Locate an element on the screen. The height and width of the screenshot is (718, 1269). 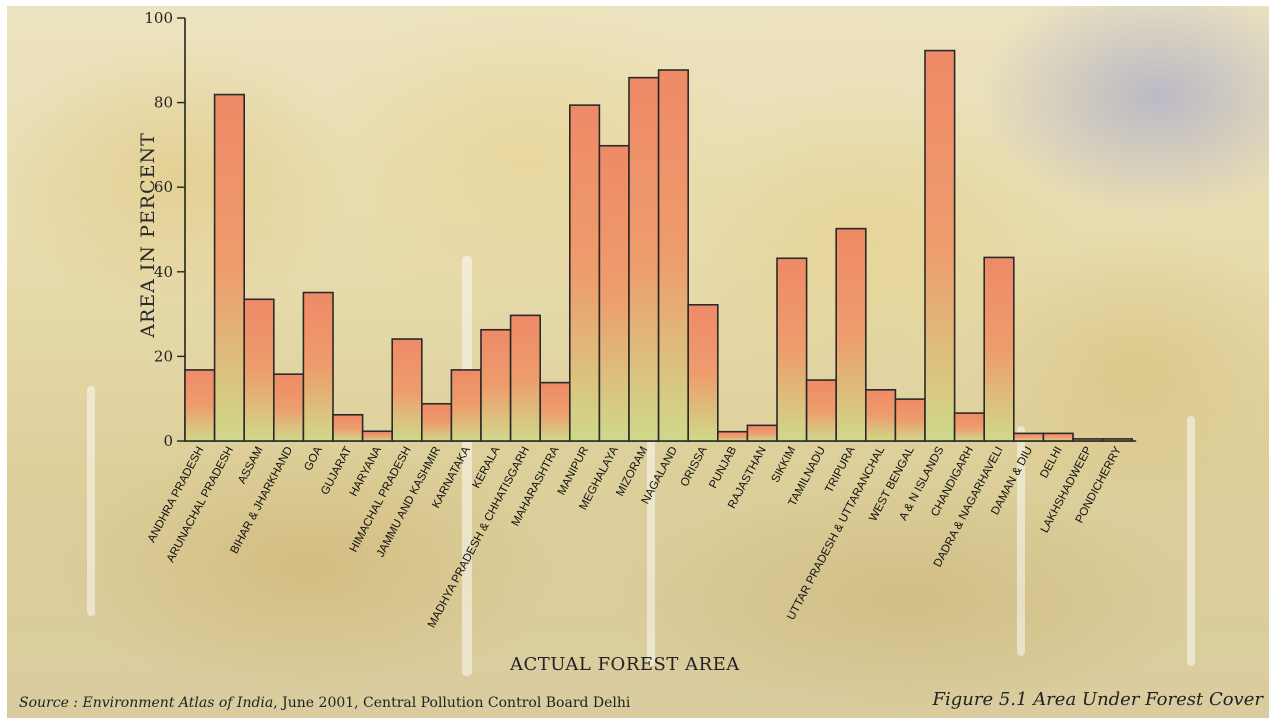
category-label: ASSAM is located at coordinates (250, 465).